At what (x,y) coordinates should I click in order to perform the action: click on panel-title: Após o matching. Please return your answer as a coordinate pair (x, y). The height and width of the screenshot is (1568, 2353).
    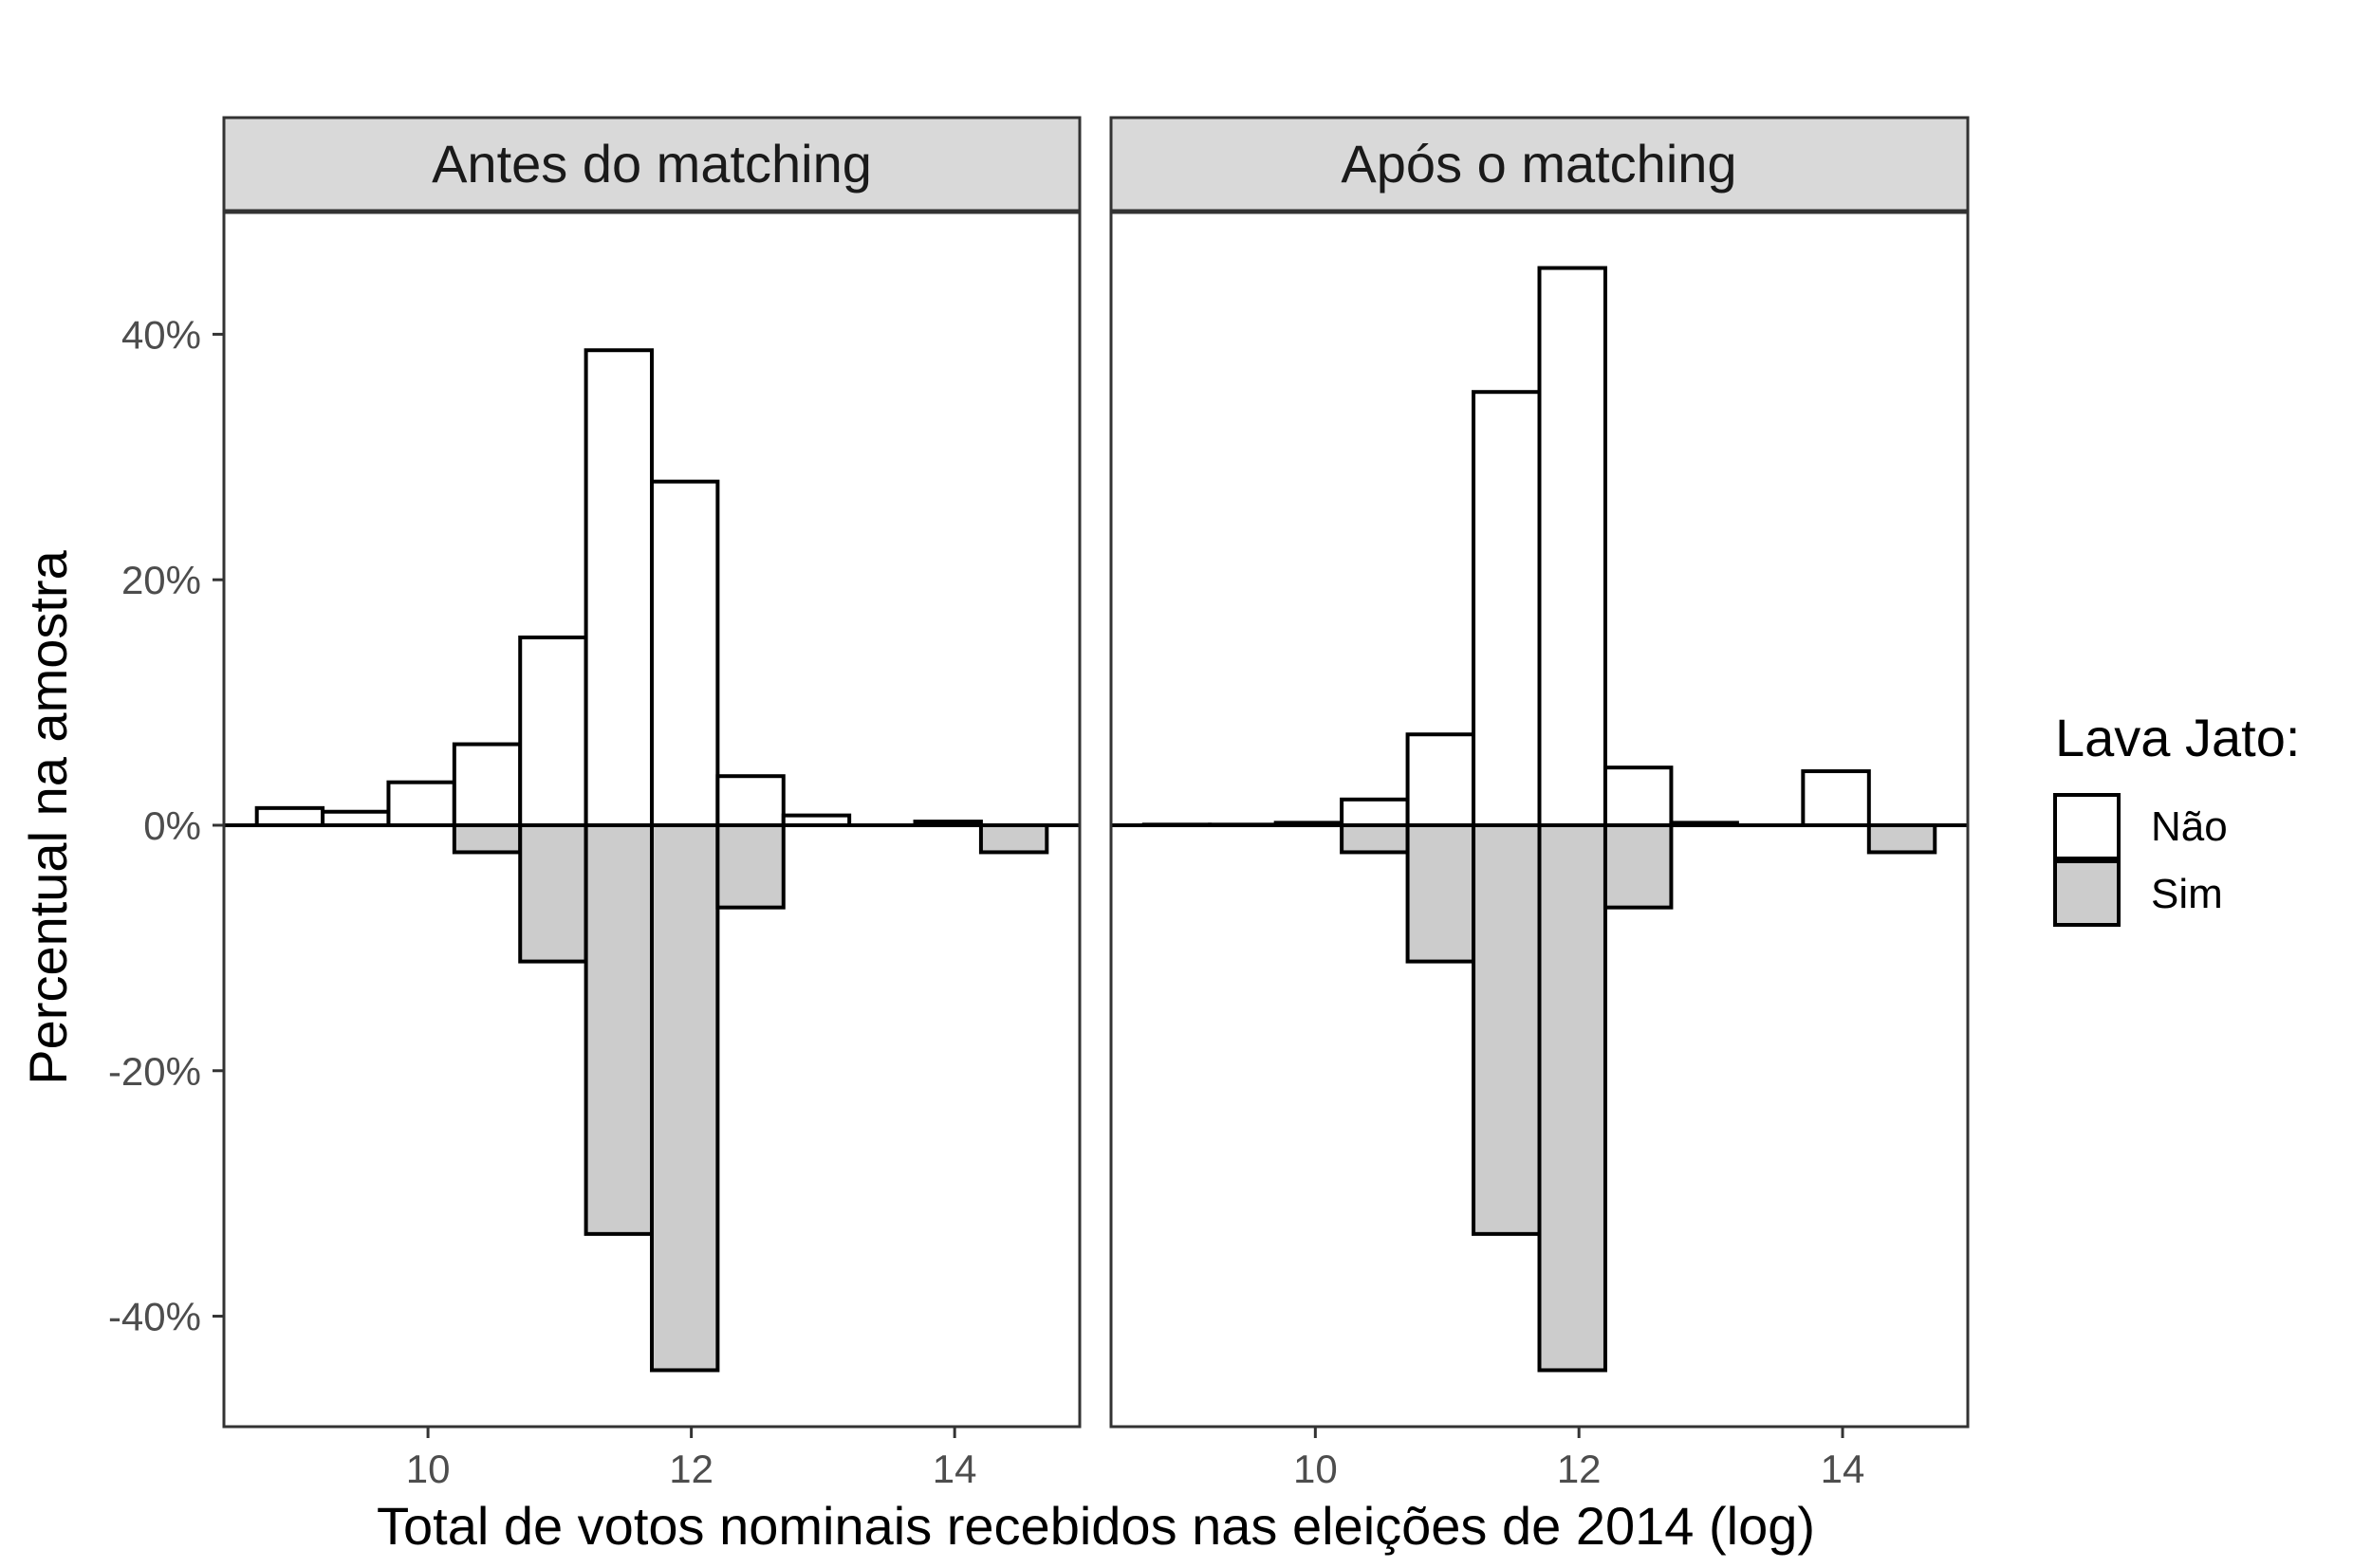
    Looking at the image, I should click on (1538, 164).